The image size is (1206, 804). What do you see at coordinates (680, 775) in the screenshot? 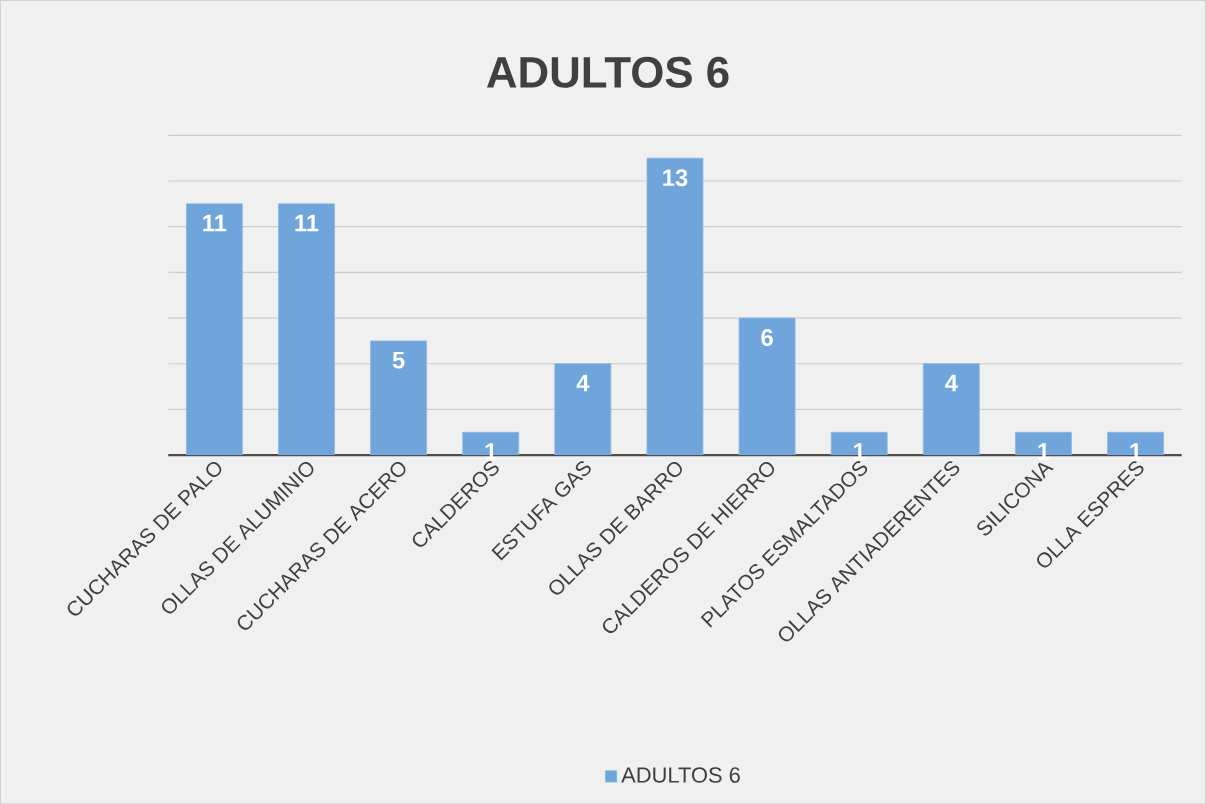
I see `legend-label: ADULTOS 6` at bounding box center [680, 775].